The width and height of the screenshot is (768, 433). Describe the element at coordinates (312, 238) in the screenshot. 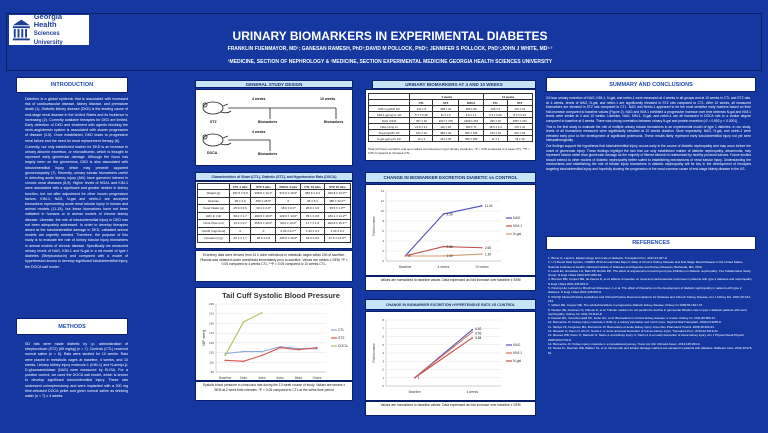

I see `table-cell: 18.3 ± 0.6` at that location.